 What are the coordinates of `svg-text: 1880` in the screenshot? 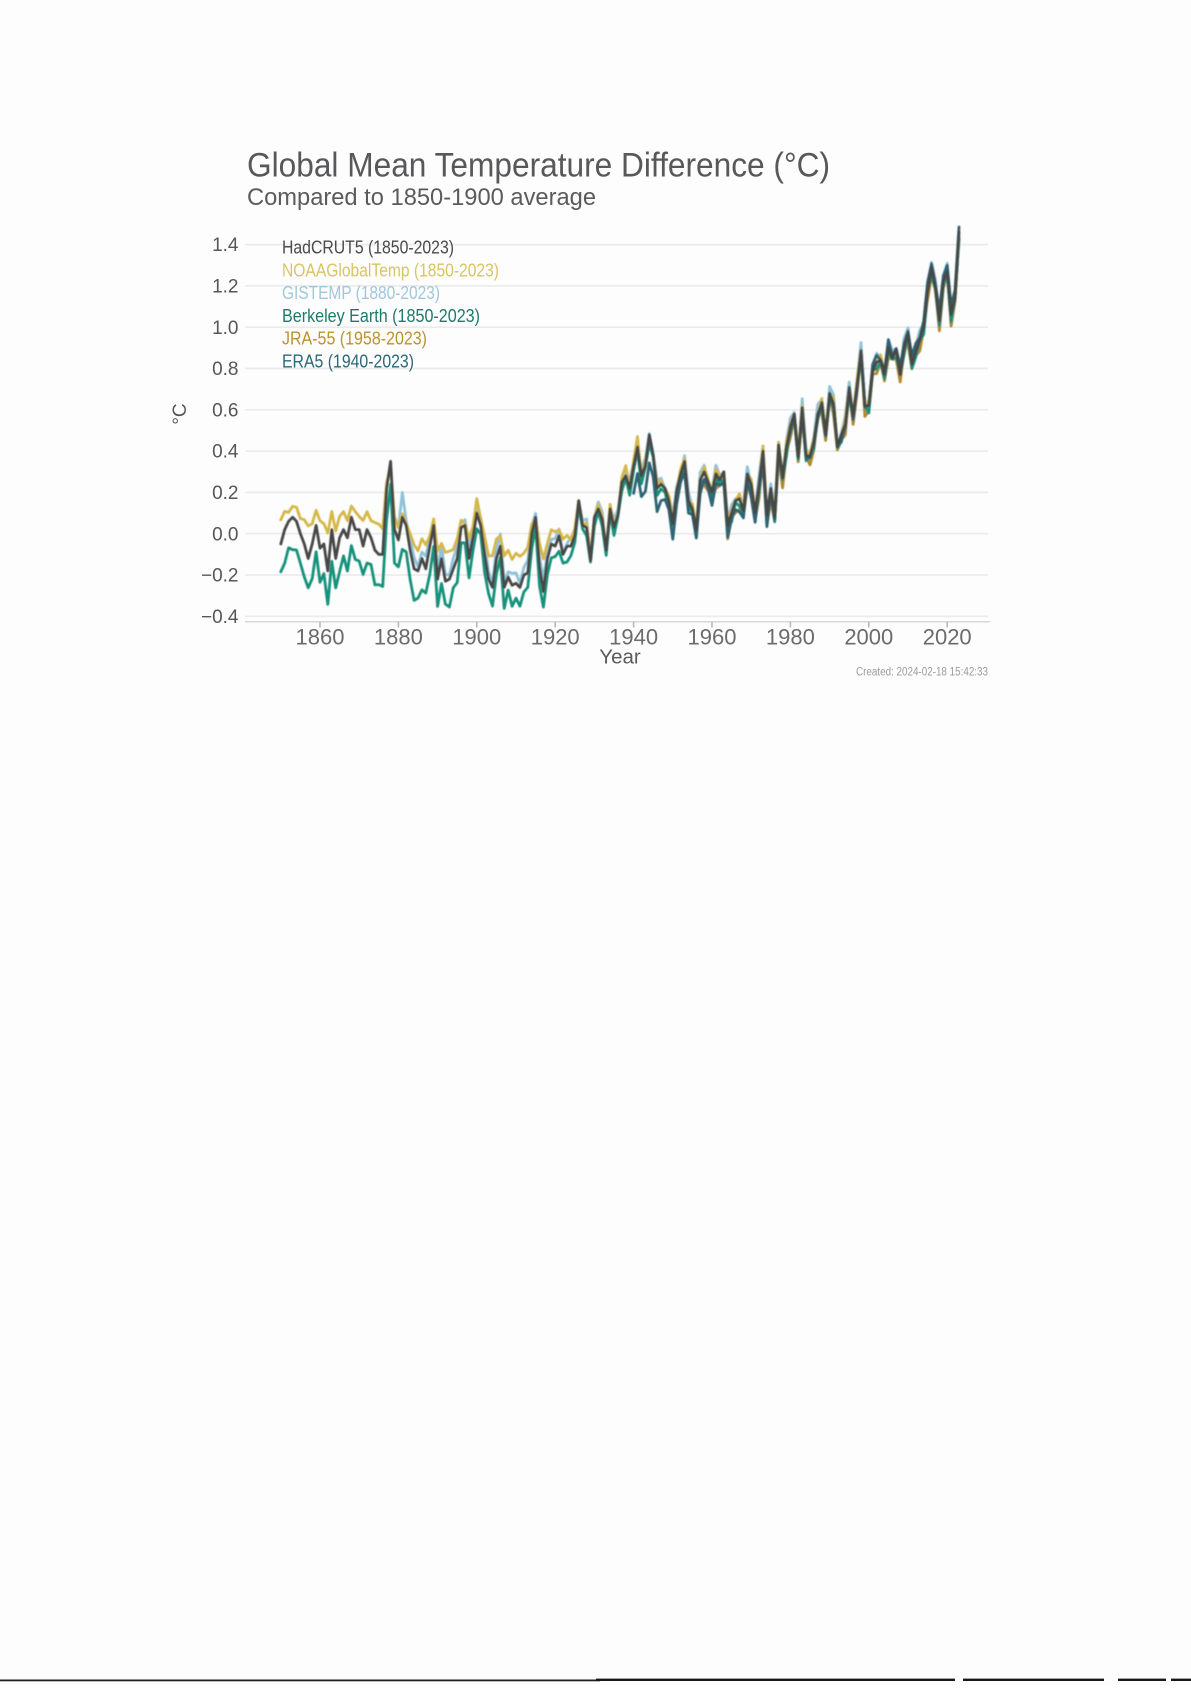 It's located at (398, 637).